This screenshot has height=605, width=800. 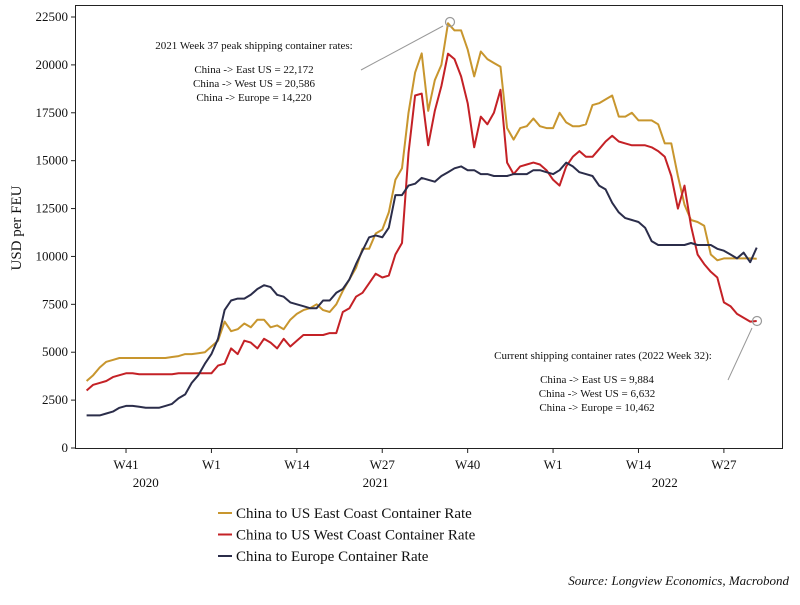 I want to click on legend-item: China to Europe Container Rate, so click(x=323, y=557).